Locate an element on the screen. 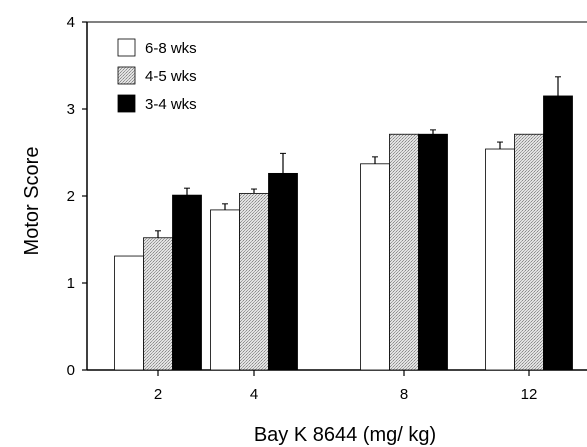 This screenshot has height=447, width=587. x-tick-label: 12 is located at coordinates (529, 394).